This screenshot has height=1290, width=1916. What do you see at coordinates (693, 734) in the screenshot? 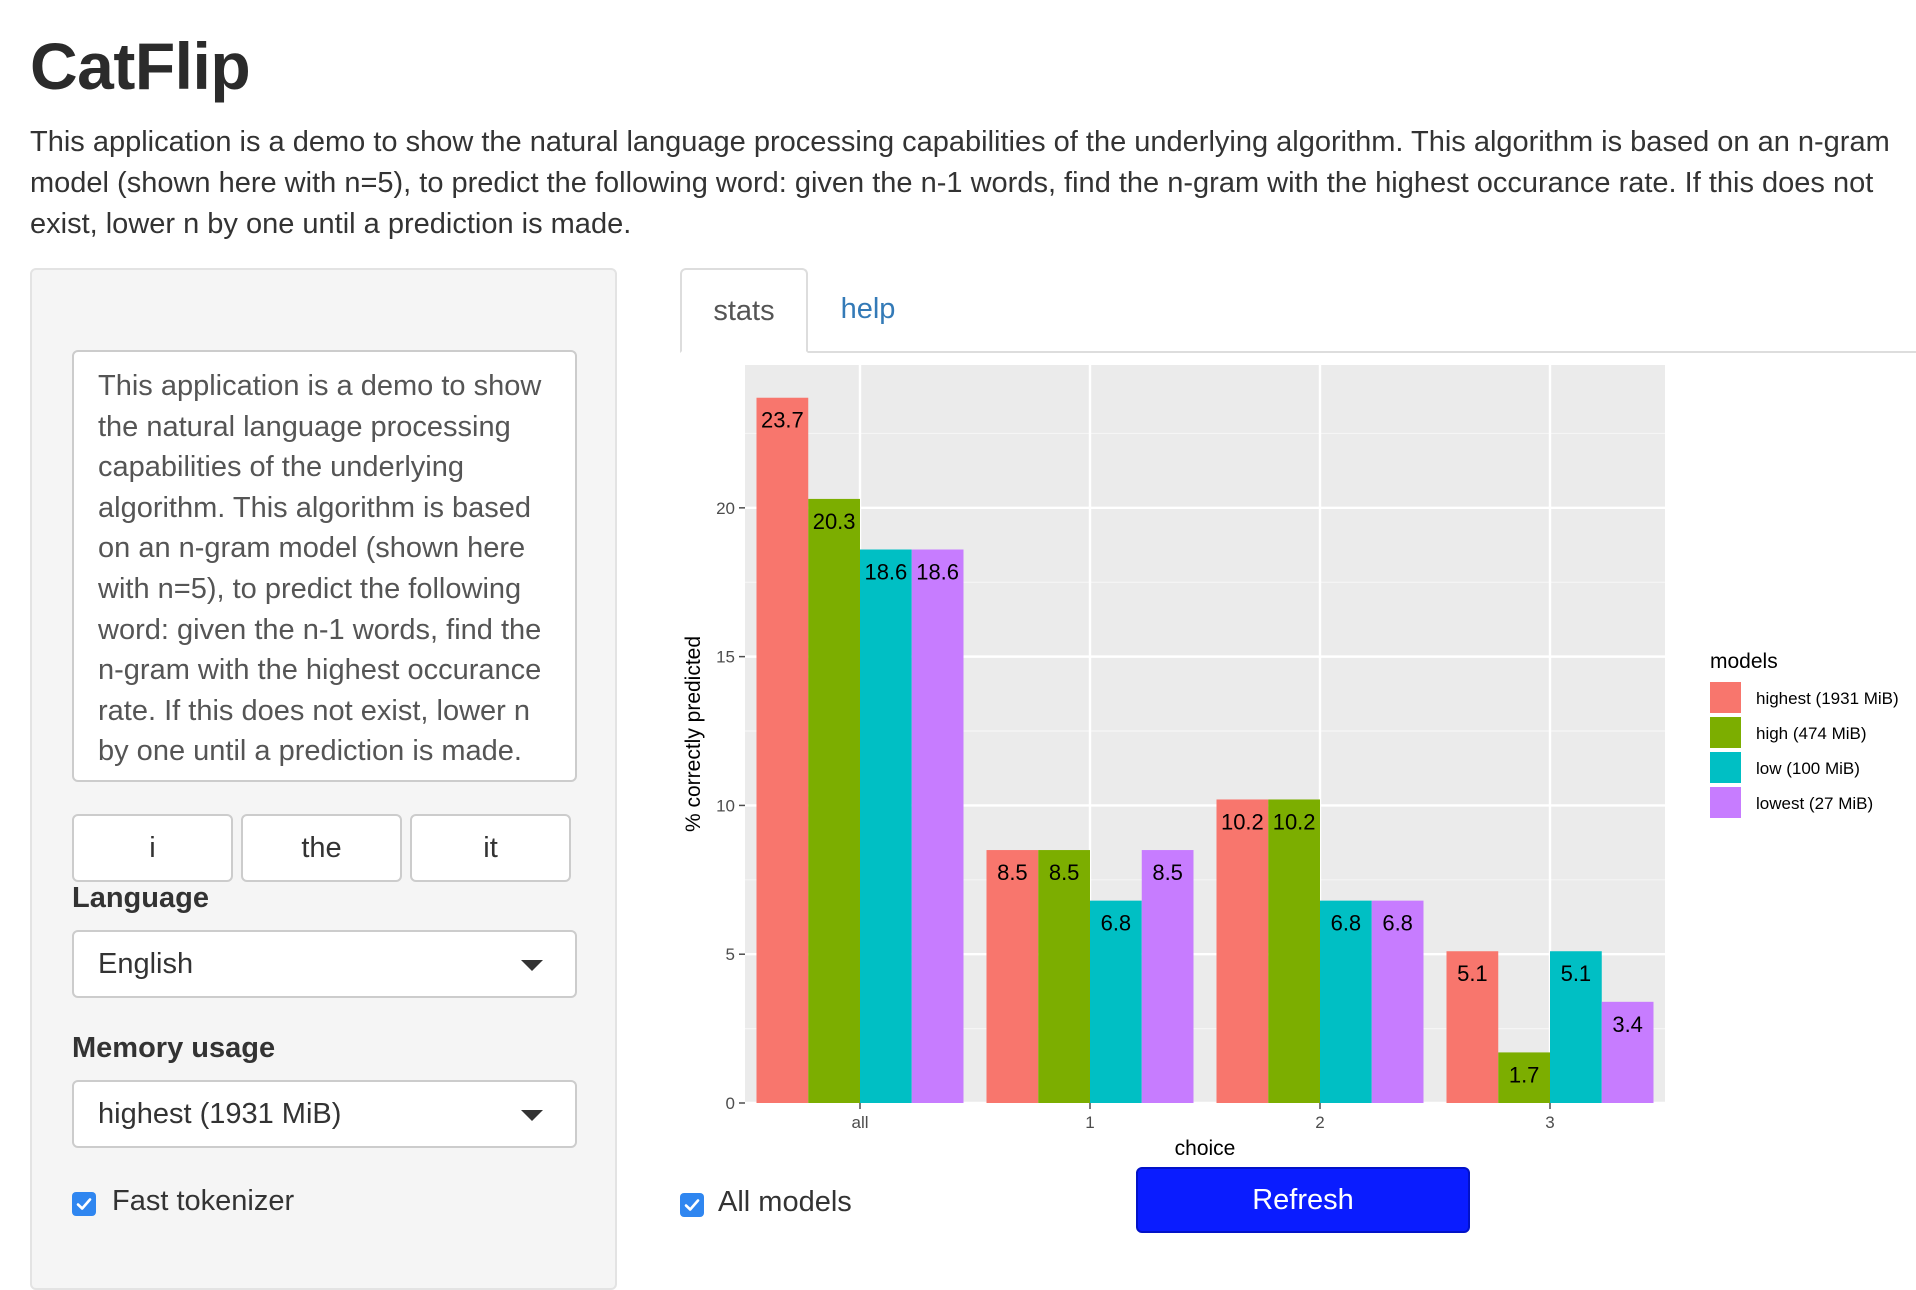
I see `y-axis-title: % correctly predicted` at bounding box center [693, 734].